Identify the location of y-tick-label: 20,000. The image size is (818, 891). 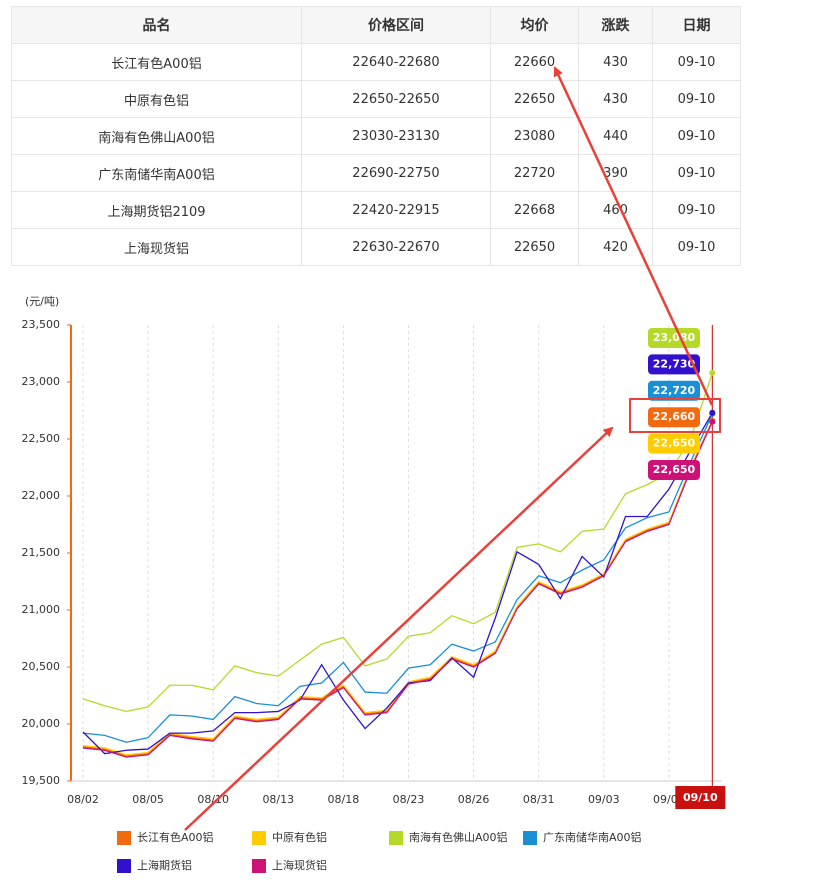
(41, 723).